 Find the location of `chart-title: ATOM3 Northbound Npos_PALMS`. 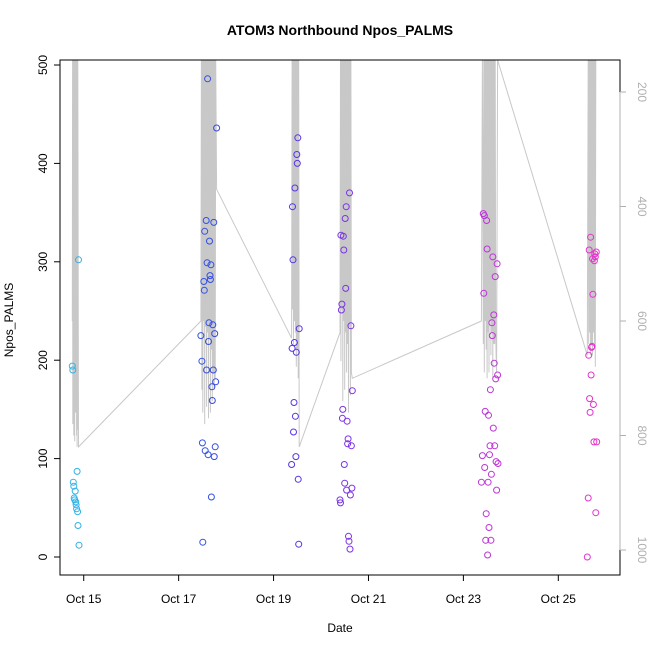

chart-title: ATOM3 Northbound Npos_PALMS is located at coordinates (340, 30).